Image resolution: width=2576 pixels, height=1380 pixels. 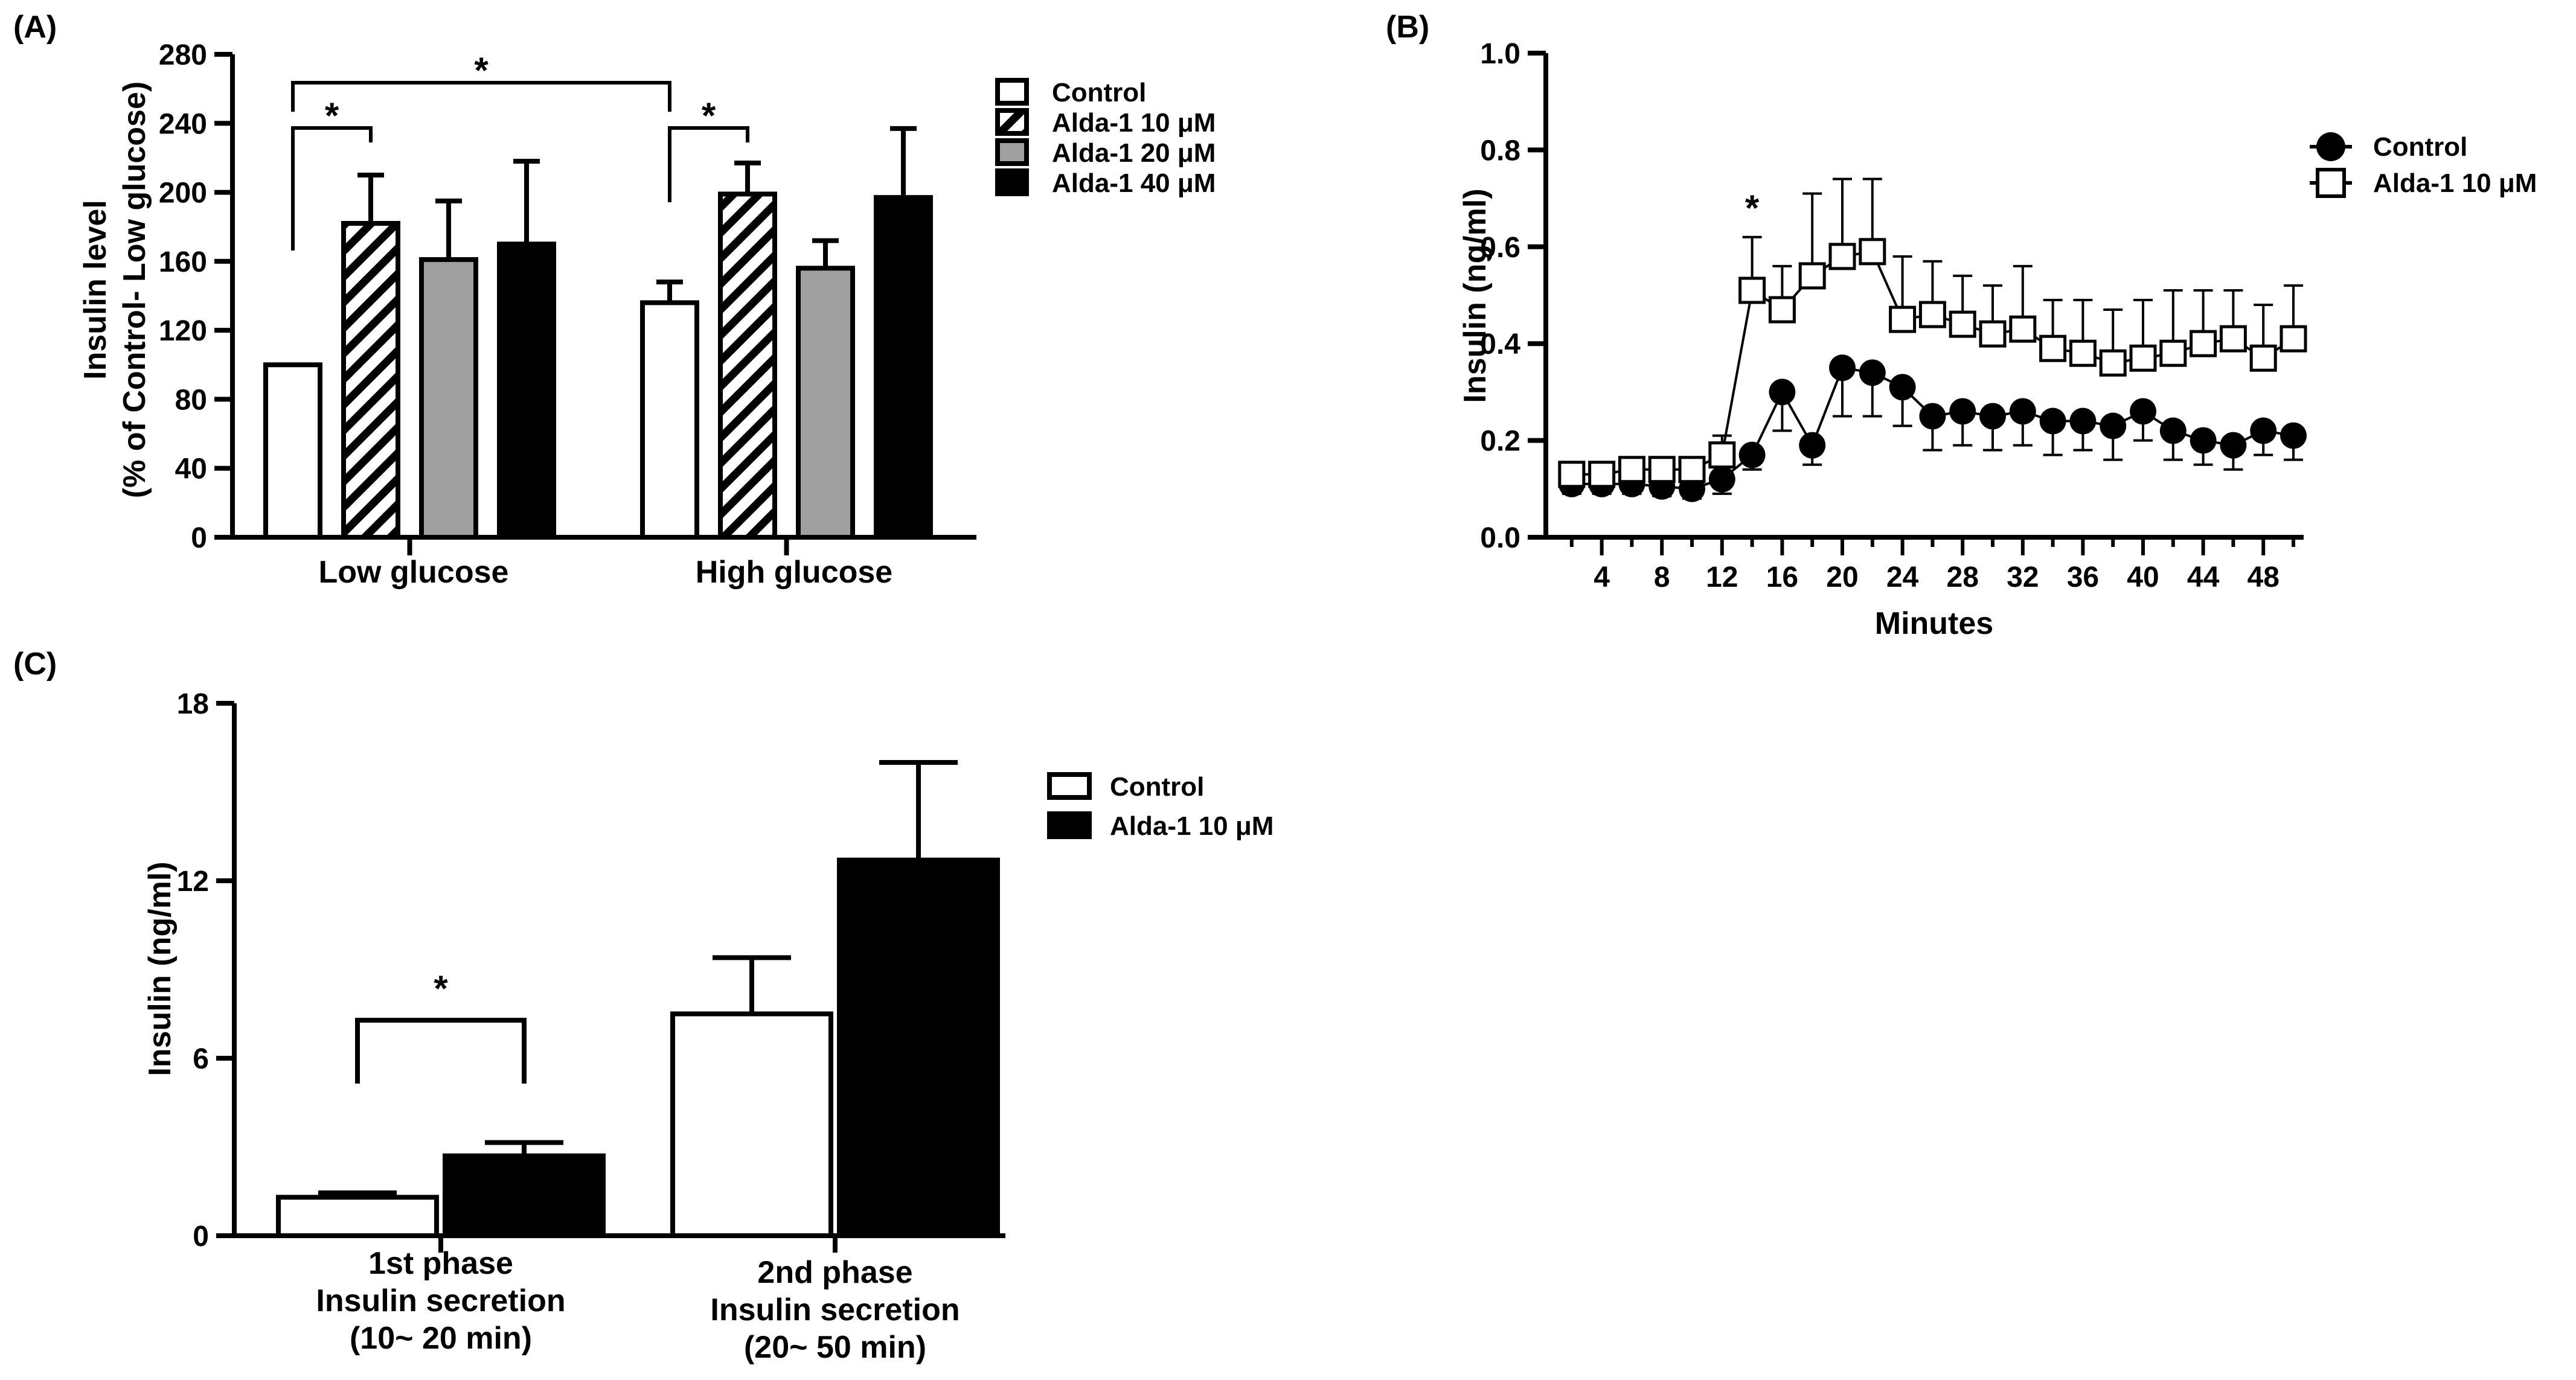 I want to click on x-tick-label: 4, so click(x=1602, y=577).